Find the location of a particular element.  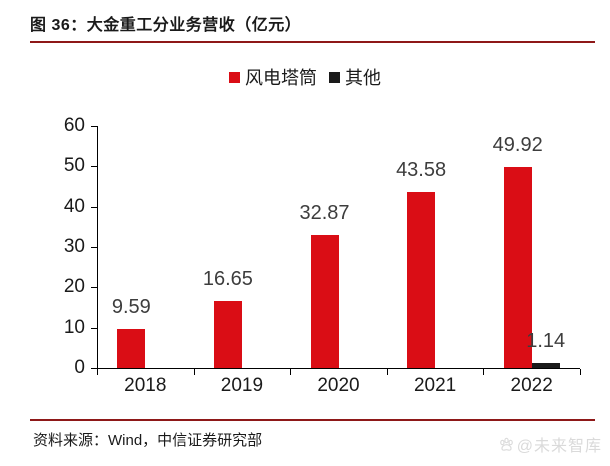

y-tick-label: 50 is located at coordinates (74, 165).